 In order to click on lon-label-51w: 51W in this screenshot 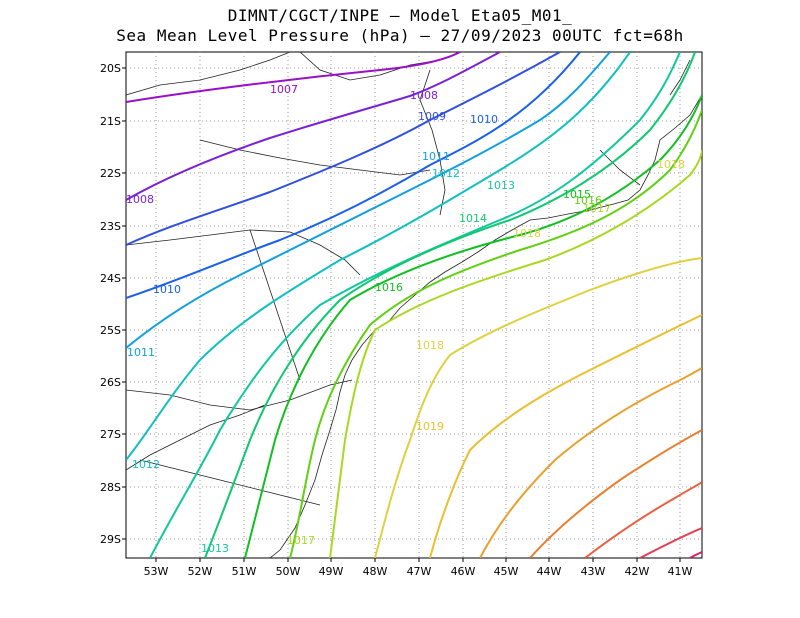, I will do `click(244, 571)`.